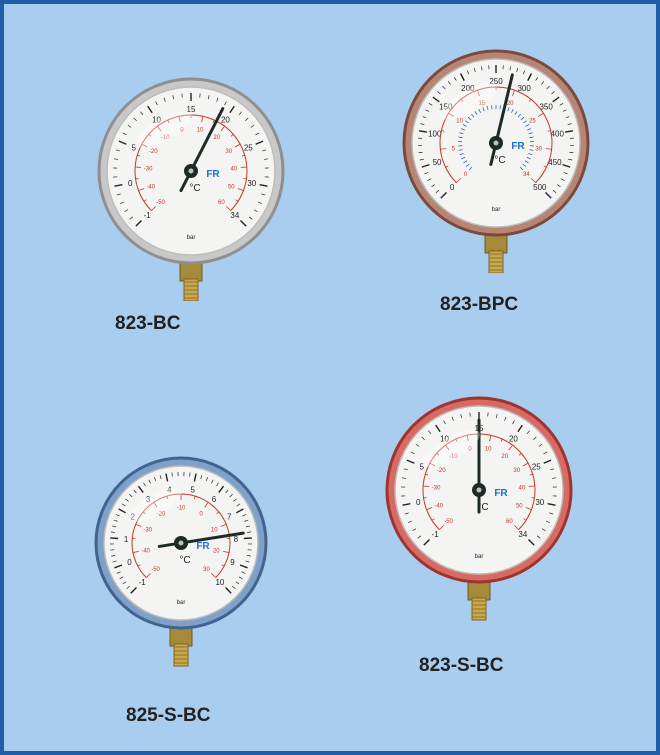 Image resolution: width=660 pixels, height=755 pixels. Describe the element at coordinates (524, 88) in the screenshot. I see `outer-scale-label: 300` at that location.